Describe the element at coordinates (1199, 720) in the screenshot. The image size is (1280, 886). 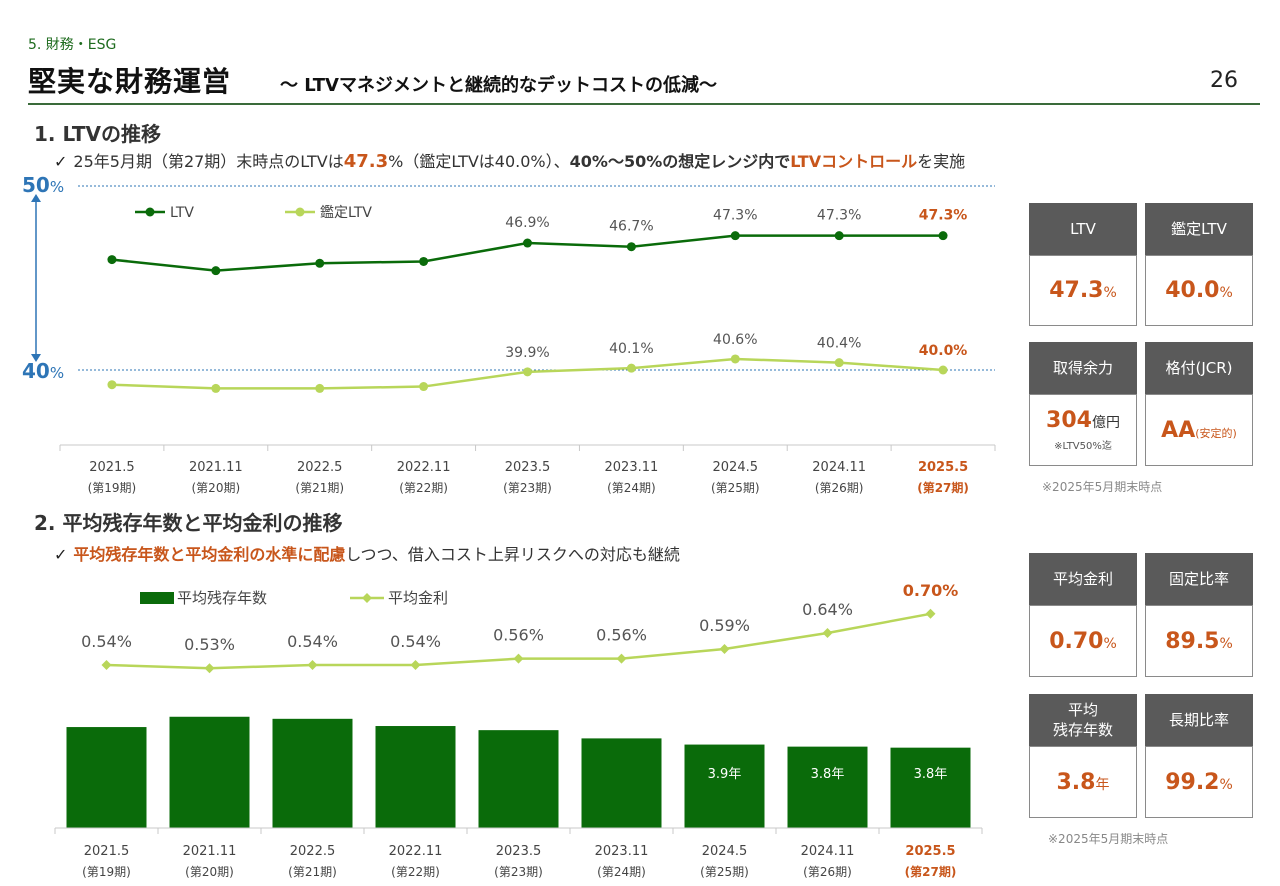
I see `kpi-long-ratio-header: 長期比率` at that location.